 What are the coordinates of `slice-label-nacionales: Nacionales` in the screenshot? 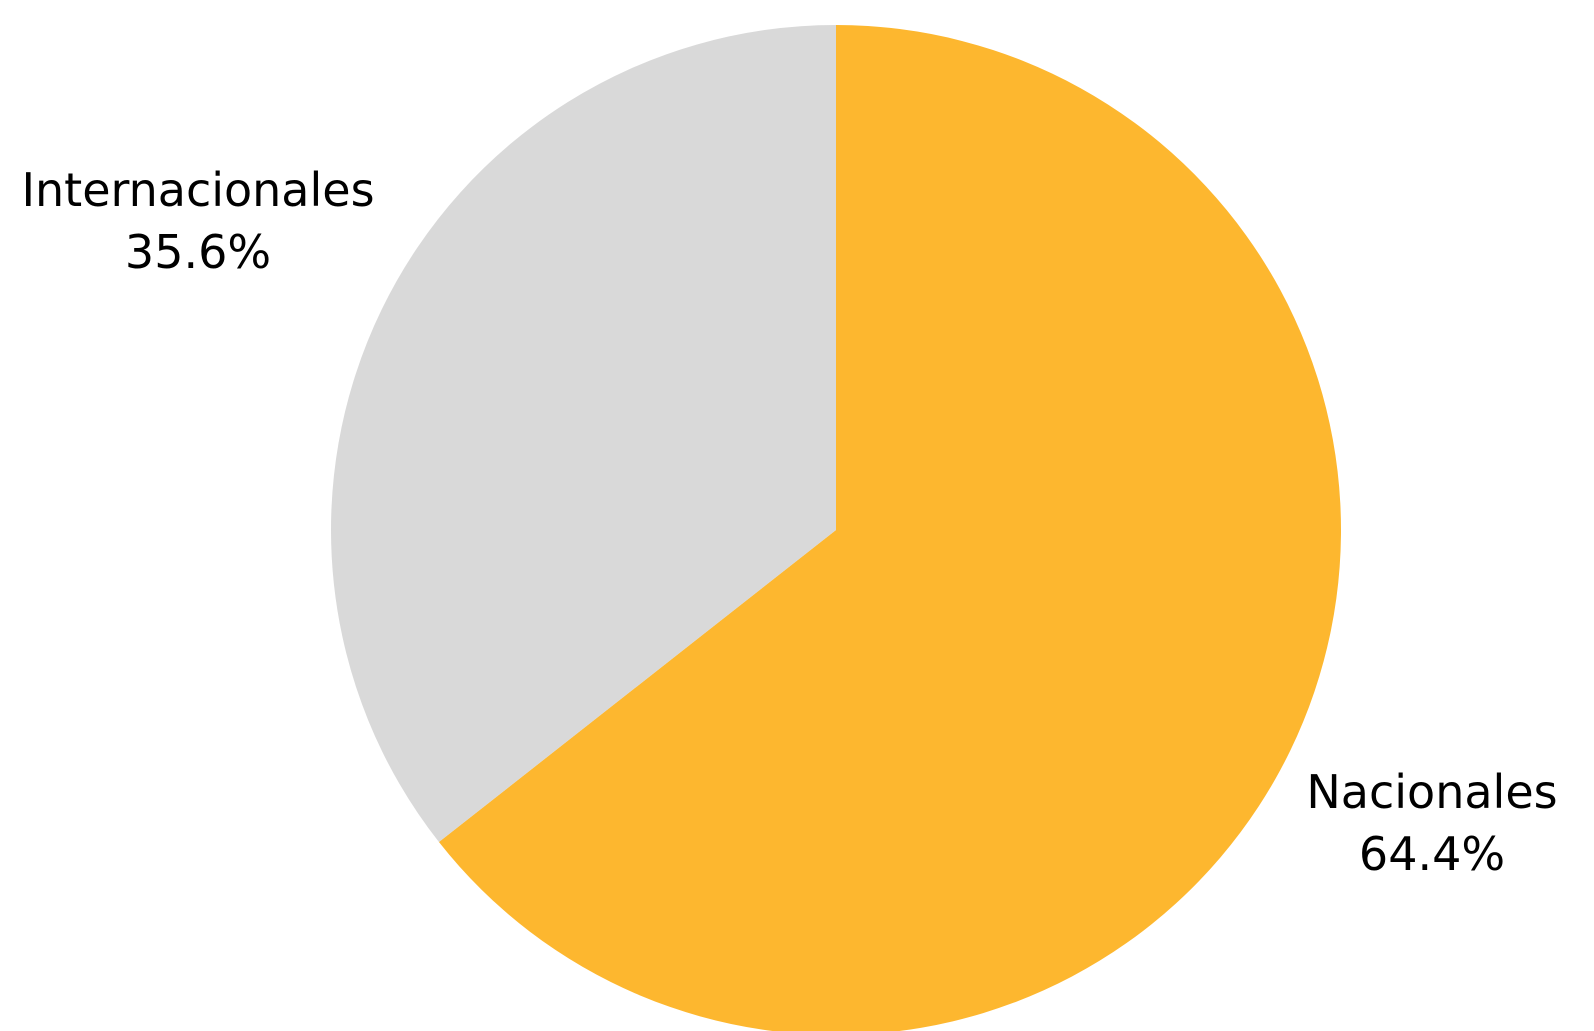 It's located at (1431, 792).